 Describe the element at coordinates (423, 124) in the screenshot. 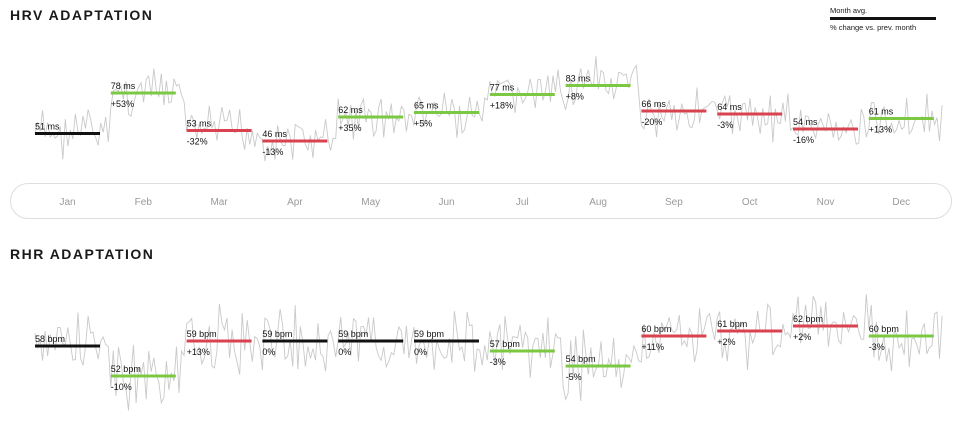

I see `month-change-percent: +5%` at that location.